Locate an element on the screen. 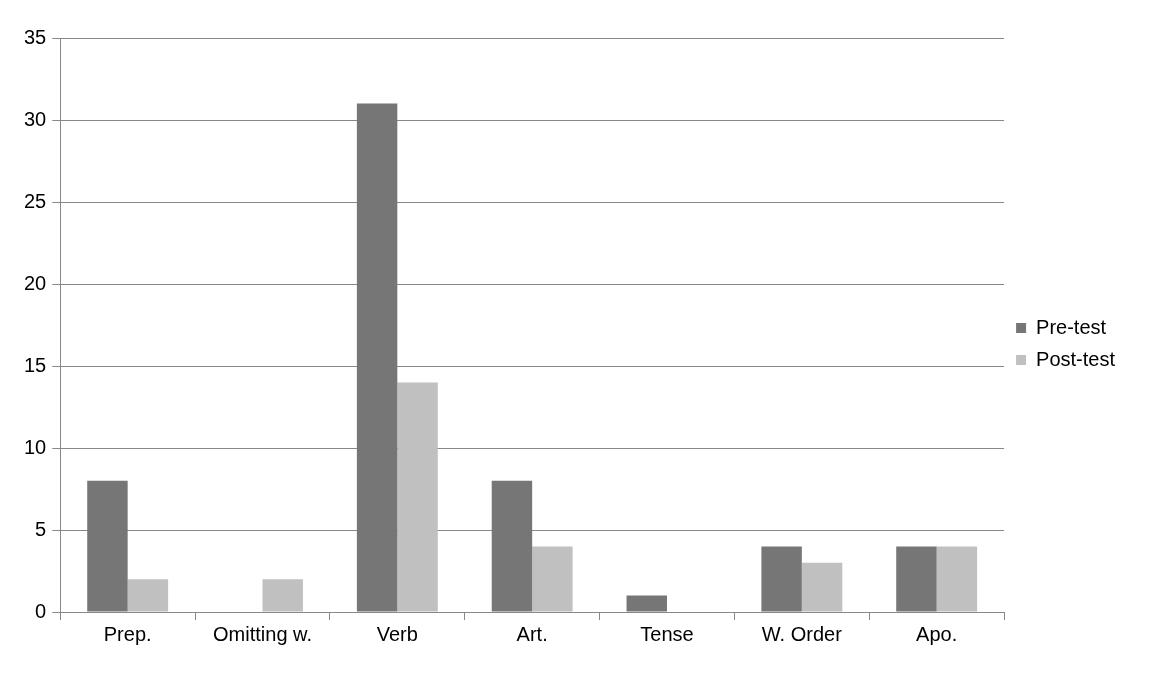  legend-label: Post-test is located at coordinates (1076, 358).